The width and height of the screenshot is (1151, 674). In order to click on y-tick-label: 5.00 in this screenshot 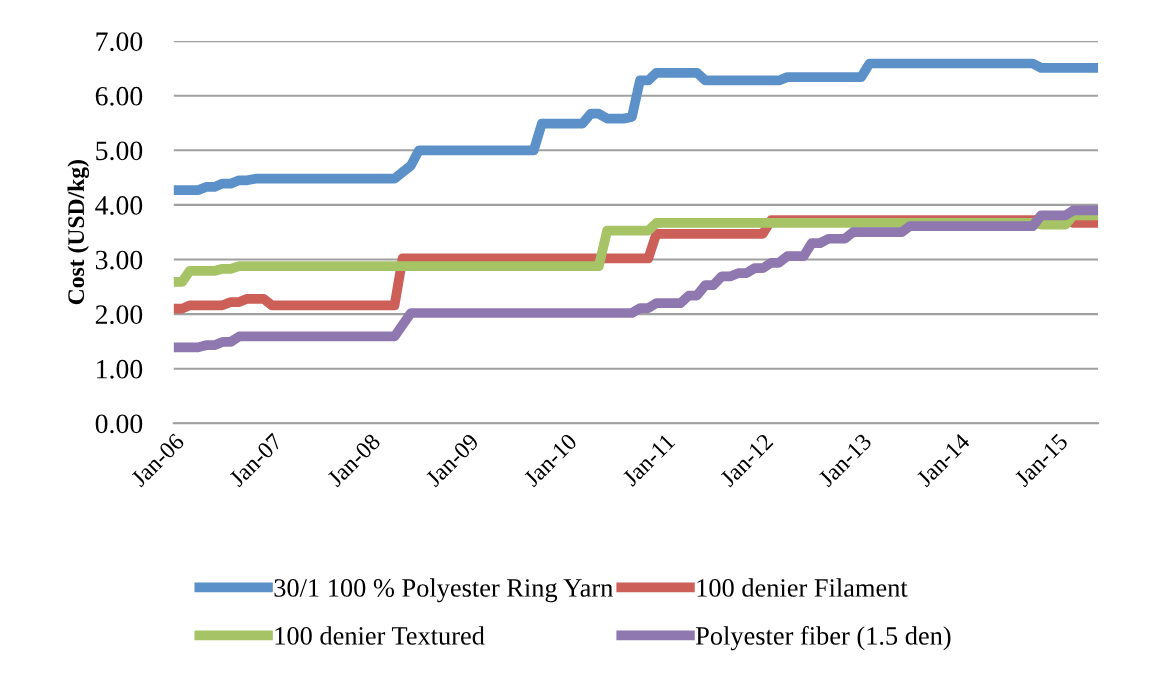, I will do `click(119, 151)`.